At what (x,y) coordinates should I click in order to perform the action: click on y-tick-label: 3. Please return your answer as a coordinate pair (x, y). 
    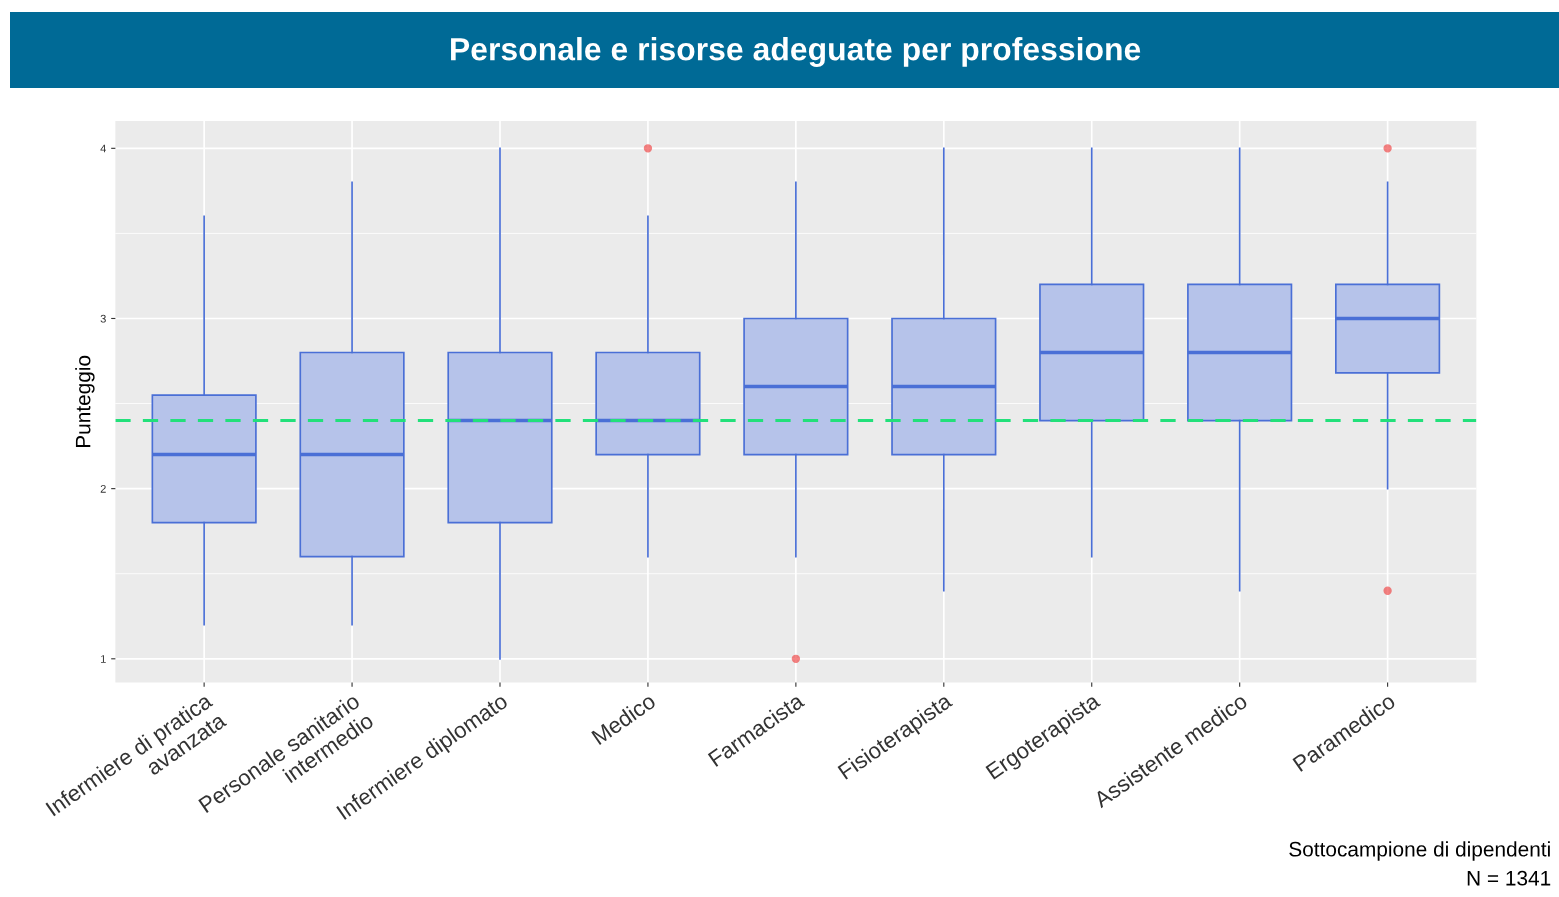
    Looking at the image, I should click on (103, 318).